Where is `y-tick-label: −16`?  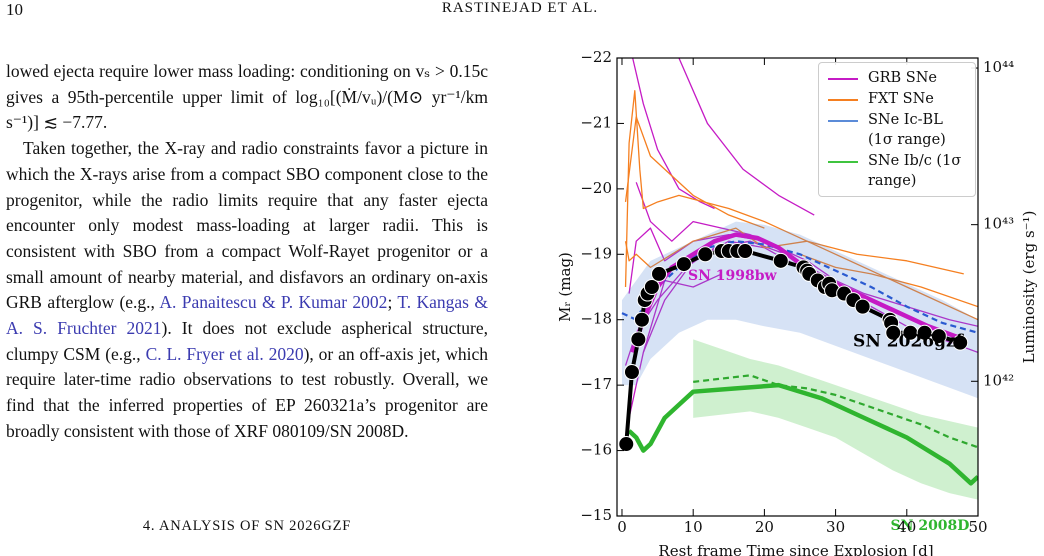 y-tick-label: −16 is located at coordinates (596, 450).